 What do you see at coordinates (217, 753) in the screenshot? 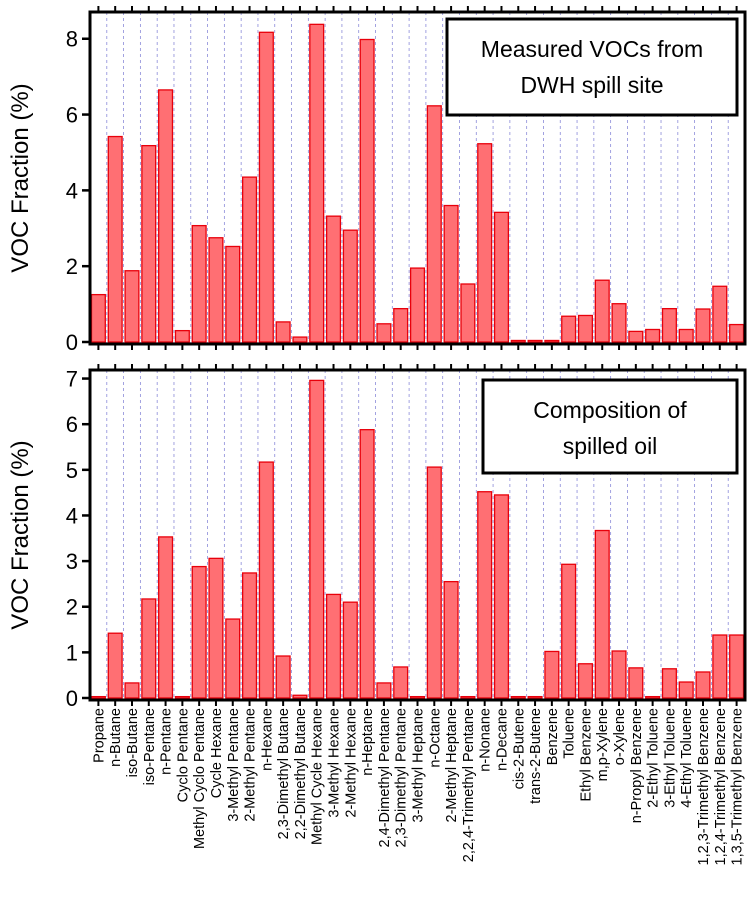
I see `category-label: Cycle Hexane` at bounding box center [217, 753].